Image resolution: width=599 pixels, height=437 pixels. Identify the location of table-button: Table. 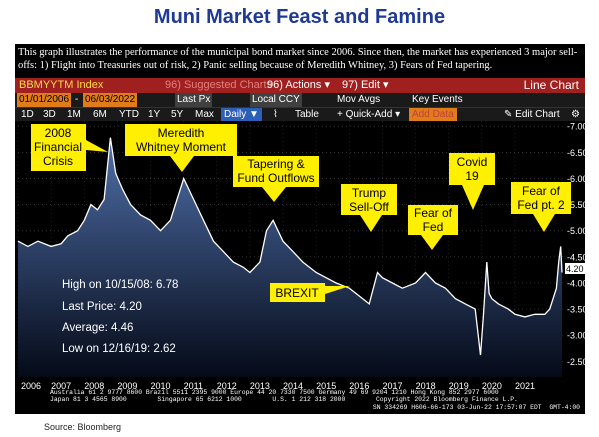
(307, 114).